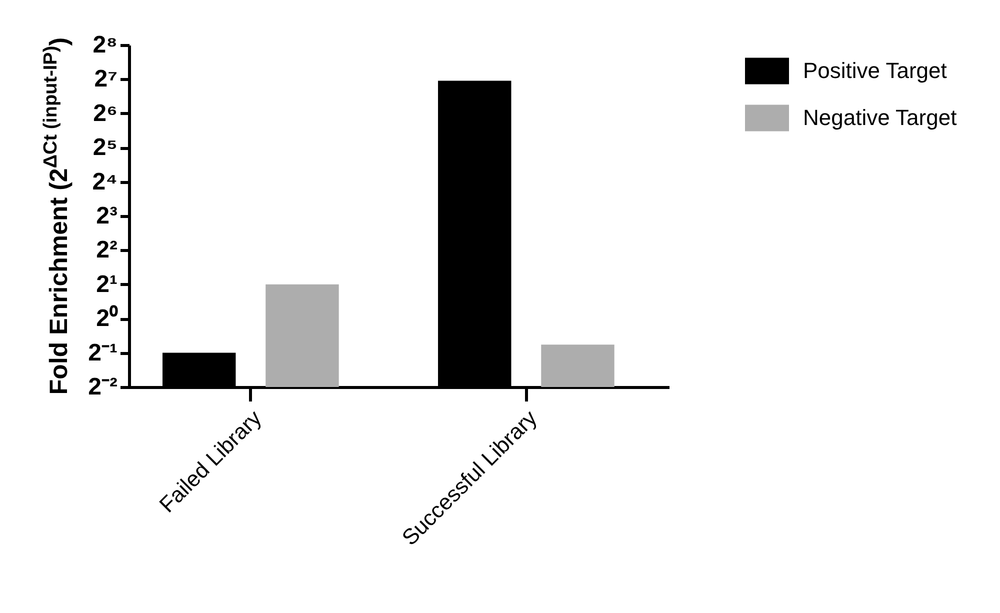  I want to click on y-tick-label: 2⁰, so click(107, 318).